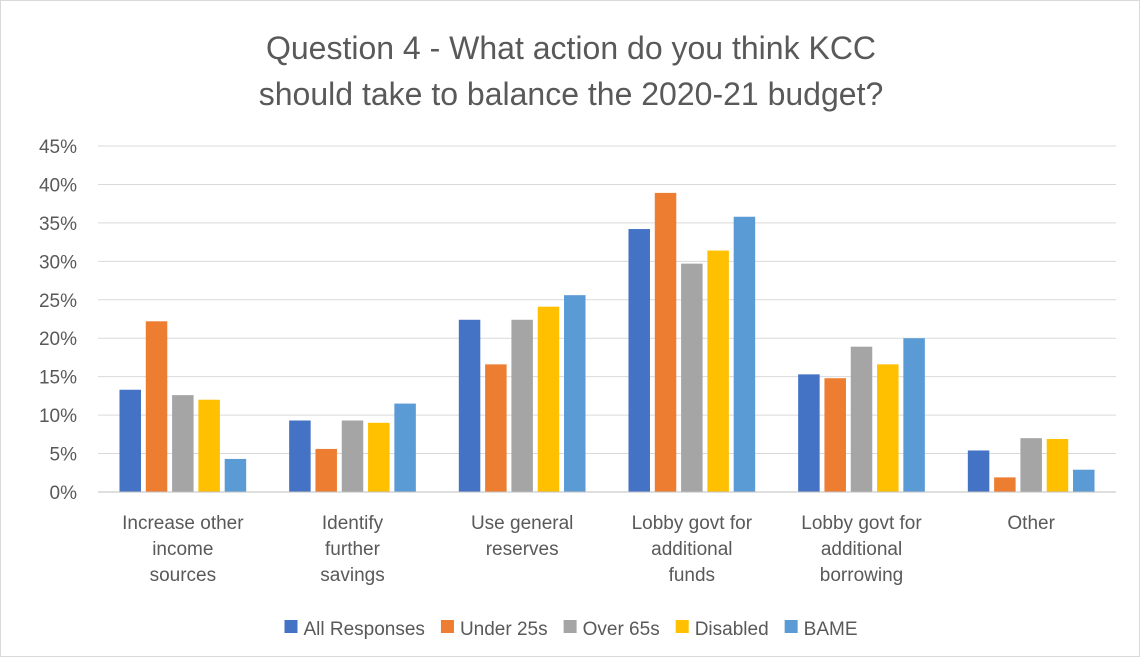 The image size is (1140, 658). Describe the element at coordinates (58, 224) in the screenshot. I see `y-tick-label: 35%` at that location.